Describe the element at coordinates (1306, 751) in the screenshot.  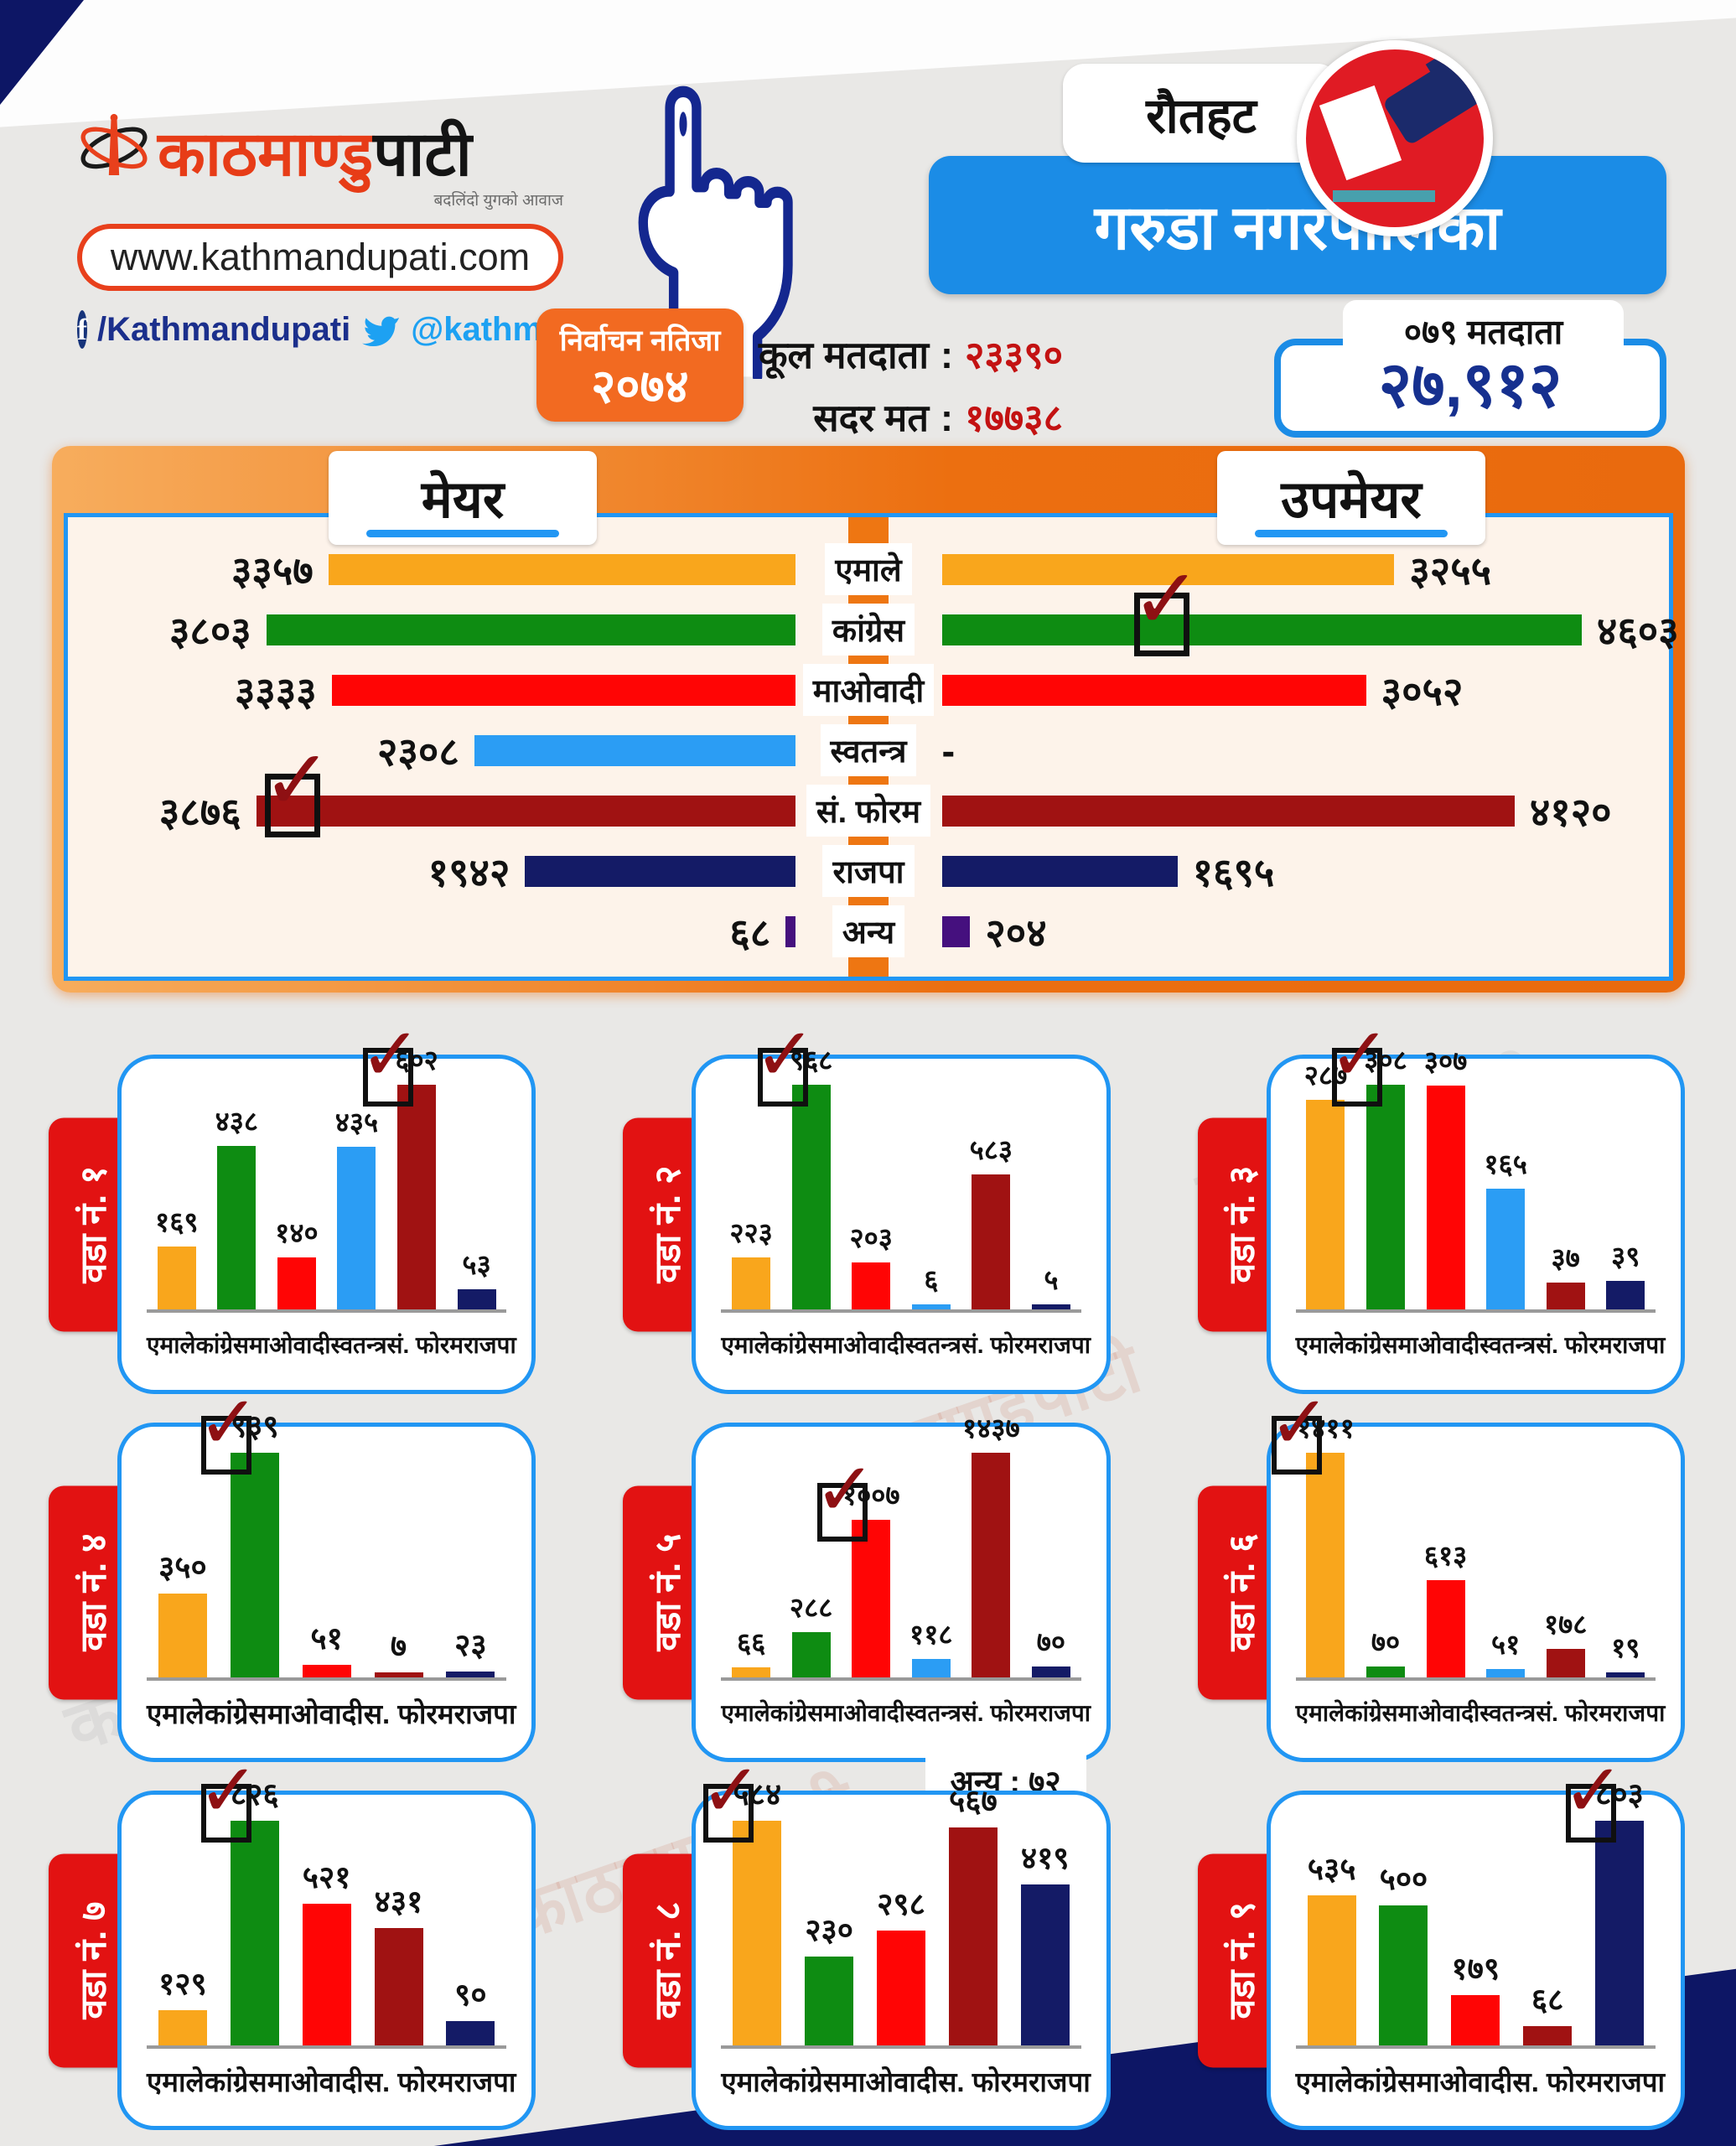
I see `deputy-half: -` at that location.